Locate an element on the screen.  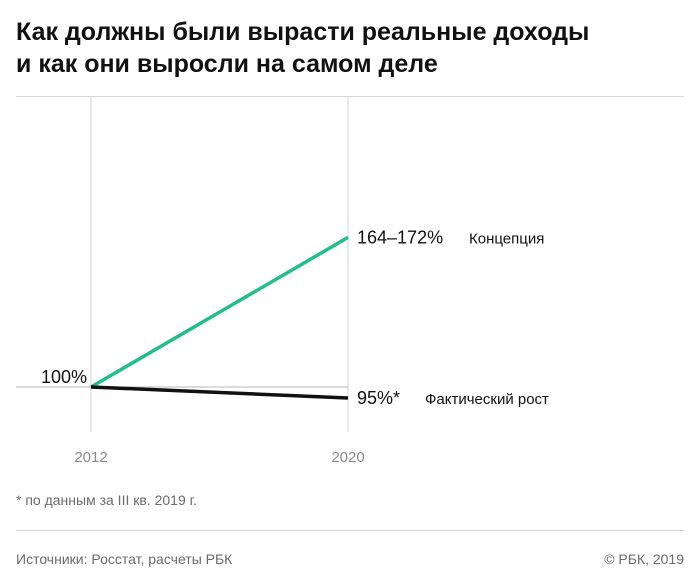
source-note: Источники: Росстат, расчеты РБК is located at coordinates (124, 559).